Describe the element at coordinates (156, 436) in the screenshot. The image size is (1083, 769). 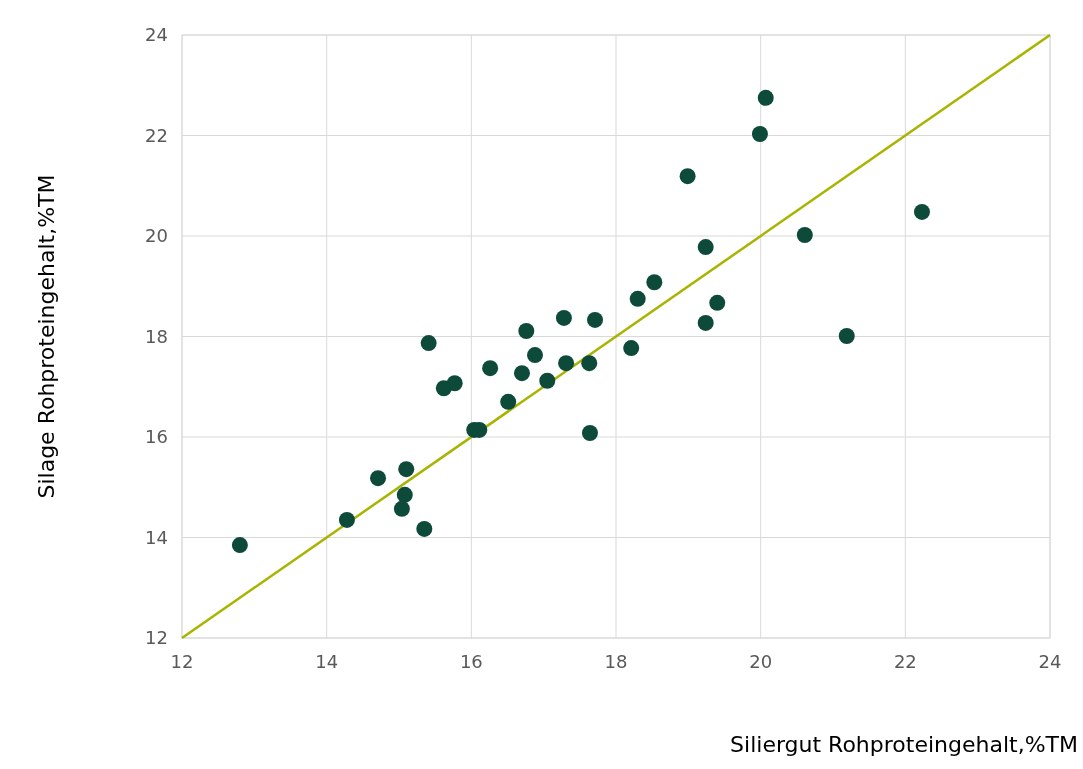
I see `y-tick-label: 16` at that location.